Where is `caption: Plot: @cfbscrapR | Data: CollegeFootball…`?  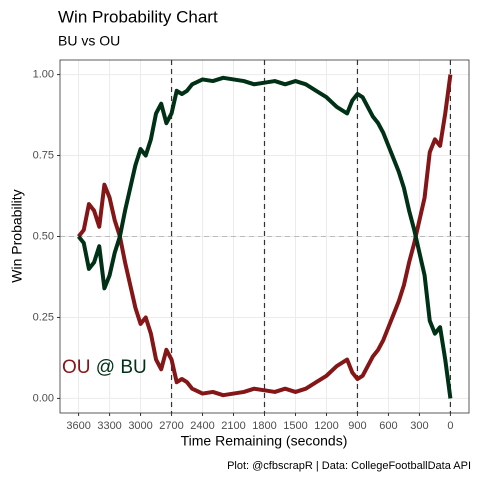 caption: Plot: @cfbscrapR | Data: CollegeFootball… is located at coordinates (349, 466).